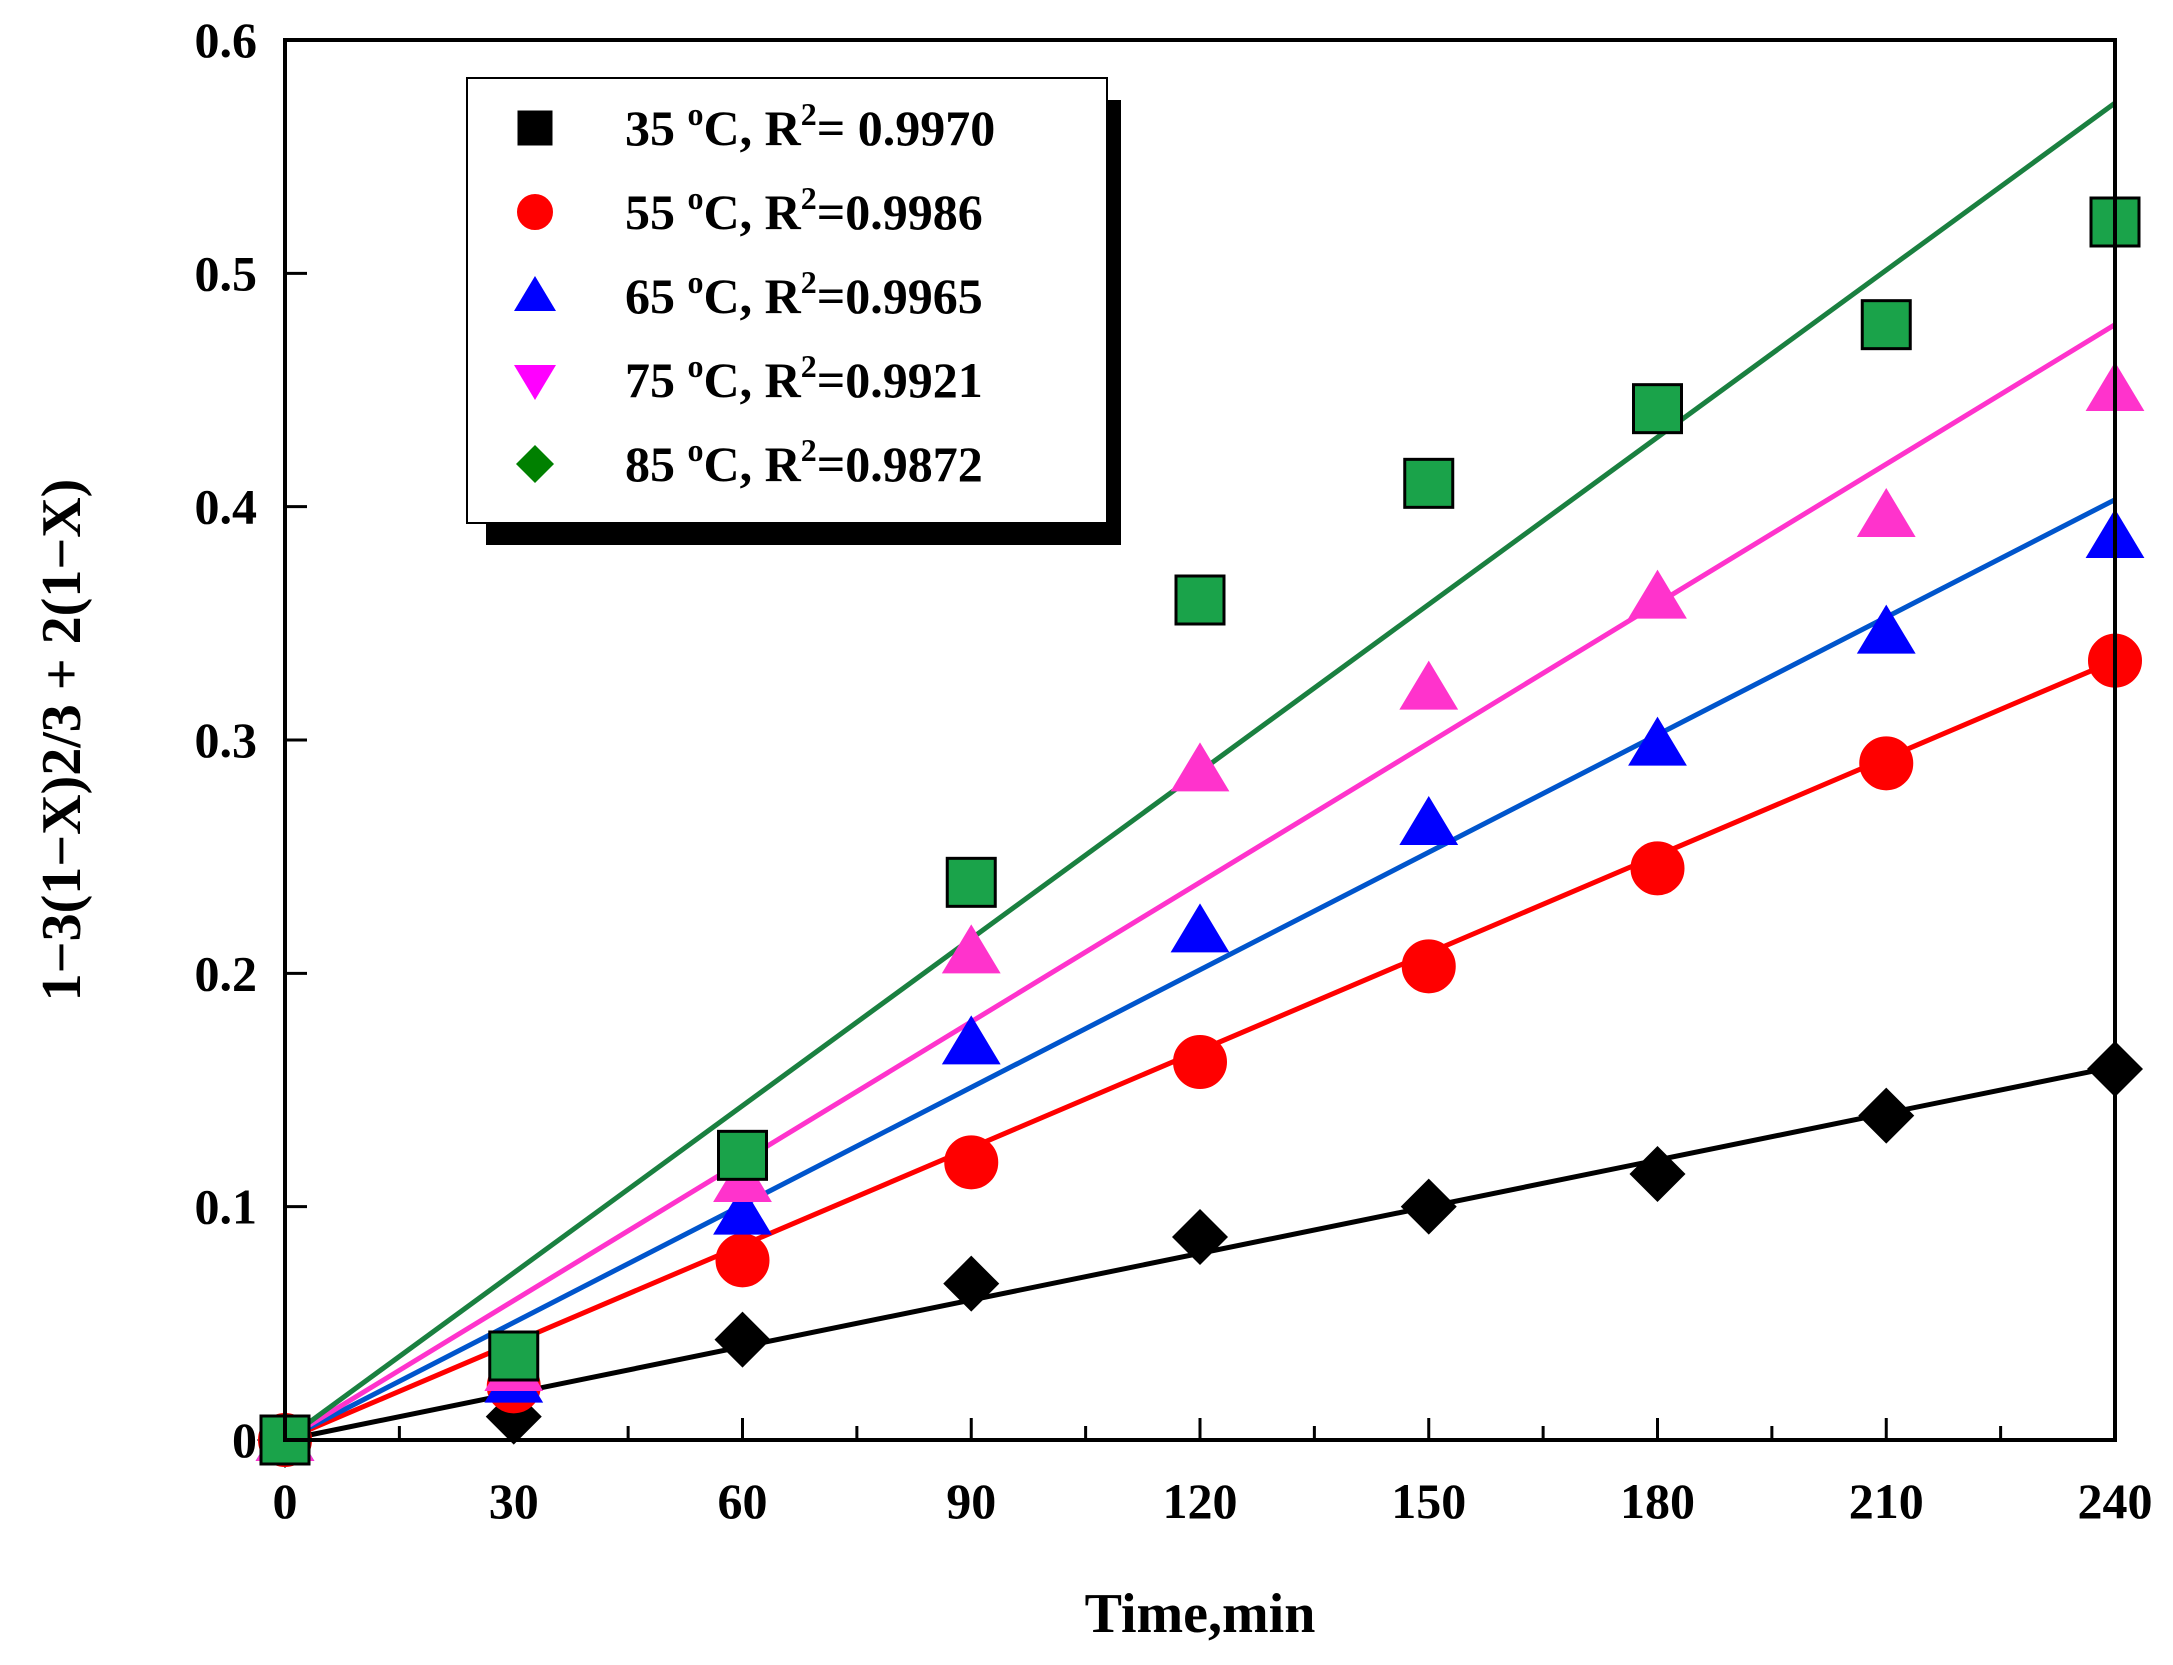  Describe the element at coordinates (804, 378) in the screenshot. I see `legend-label-75c: 75 oC, R2=0.9921` at that location.